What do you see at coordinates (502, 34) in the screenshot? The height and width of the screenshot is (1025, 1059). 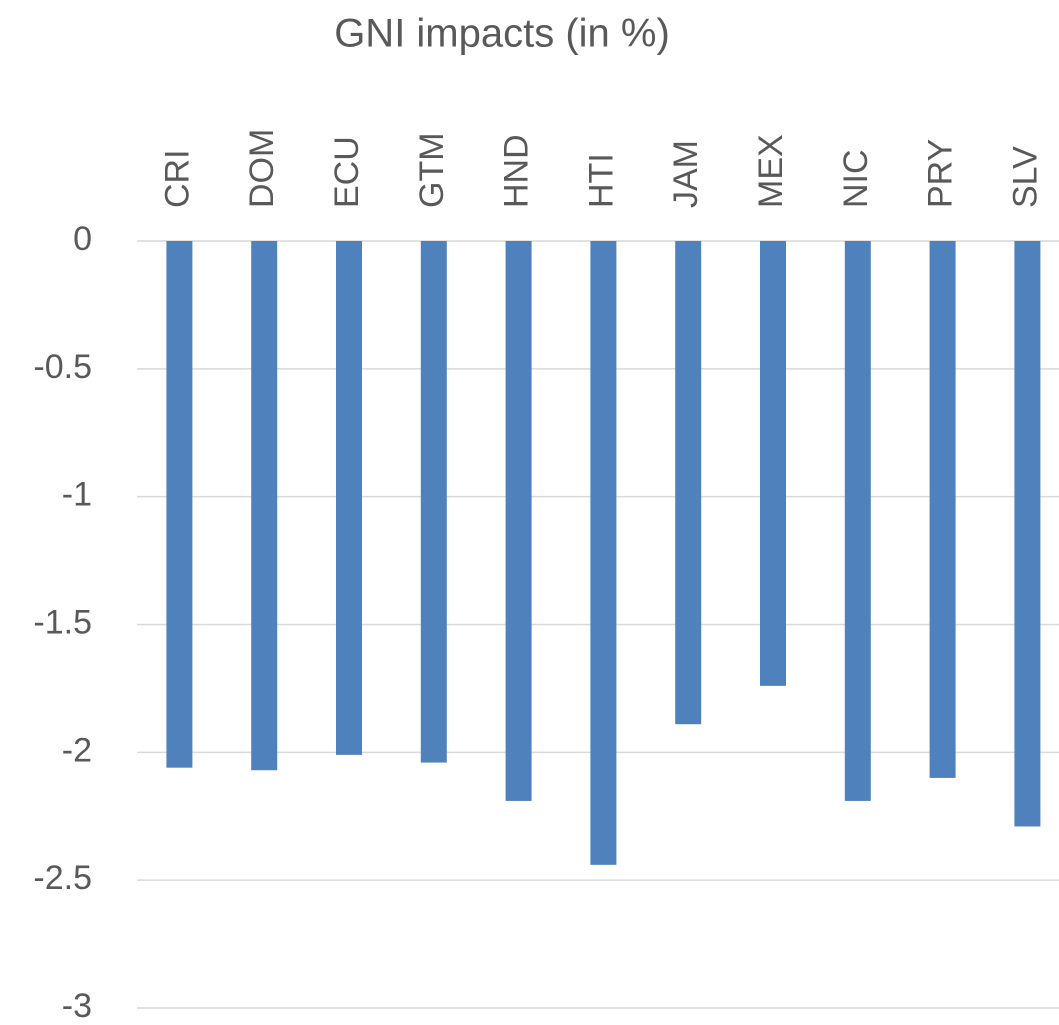 I see `chart-title: GNI impacts (in %)` at bounding box center [502, 34].